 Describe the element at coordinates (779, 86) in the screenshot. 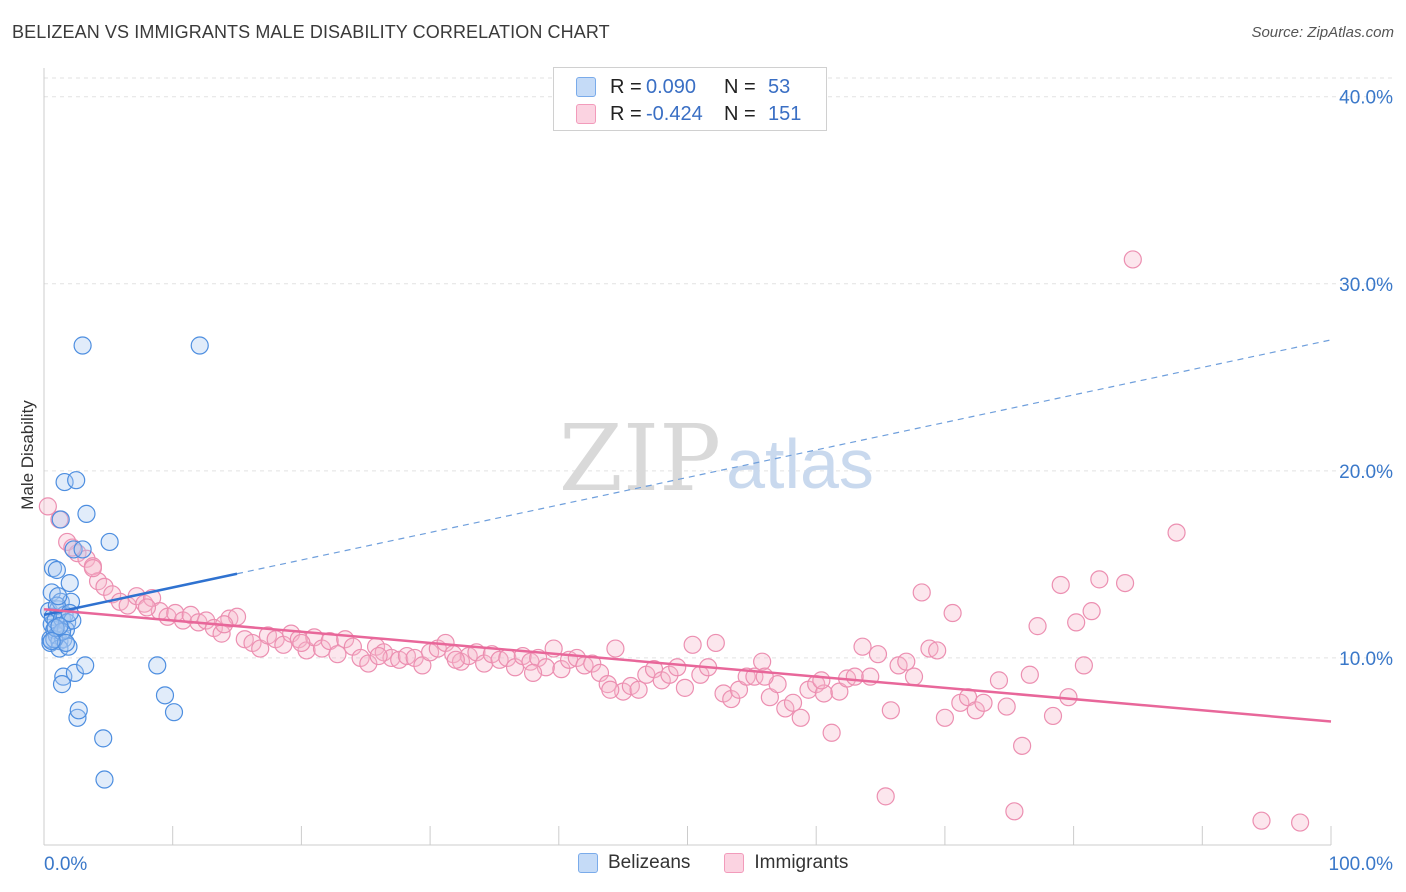

I see `legend-n-value: 53` at that location.